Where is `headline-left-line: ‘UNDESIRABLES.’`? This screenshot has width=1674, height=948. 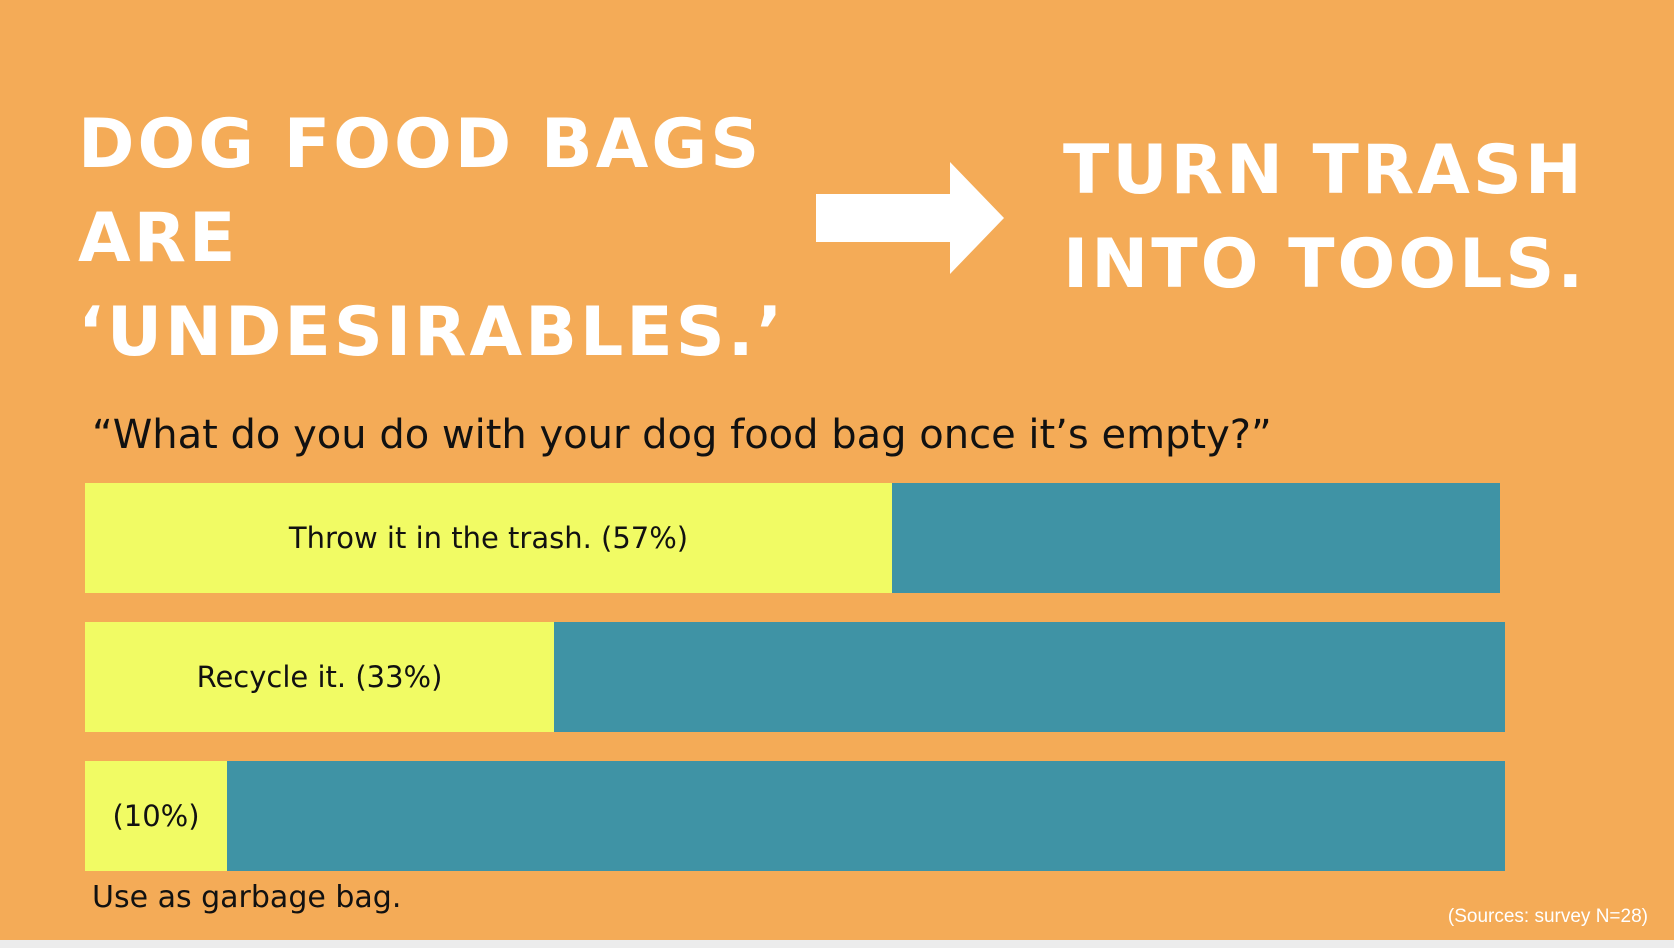
headline-left-line: ‘UNDESIRABLES.’ is located at coordinates (432, 332).